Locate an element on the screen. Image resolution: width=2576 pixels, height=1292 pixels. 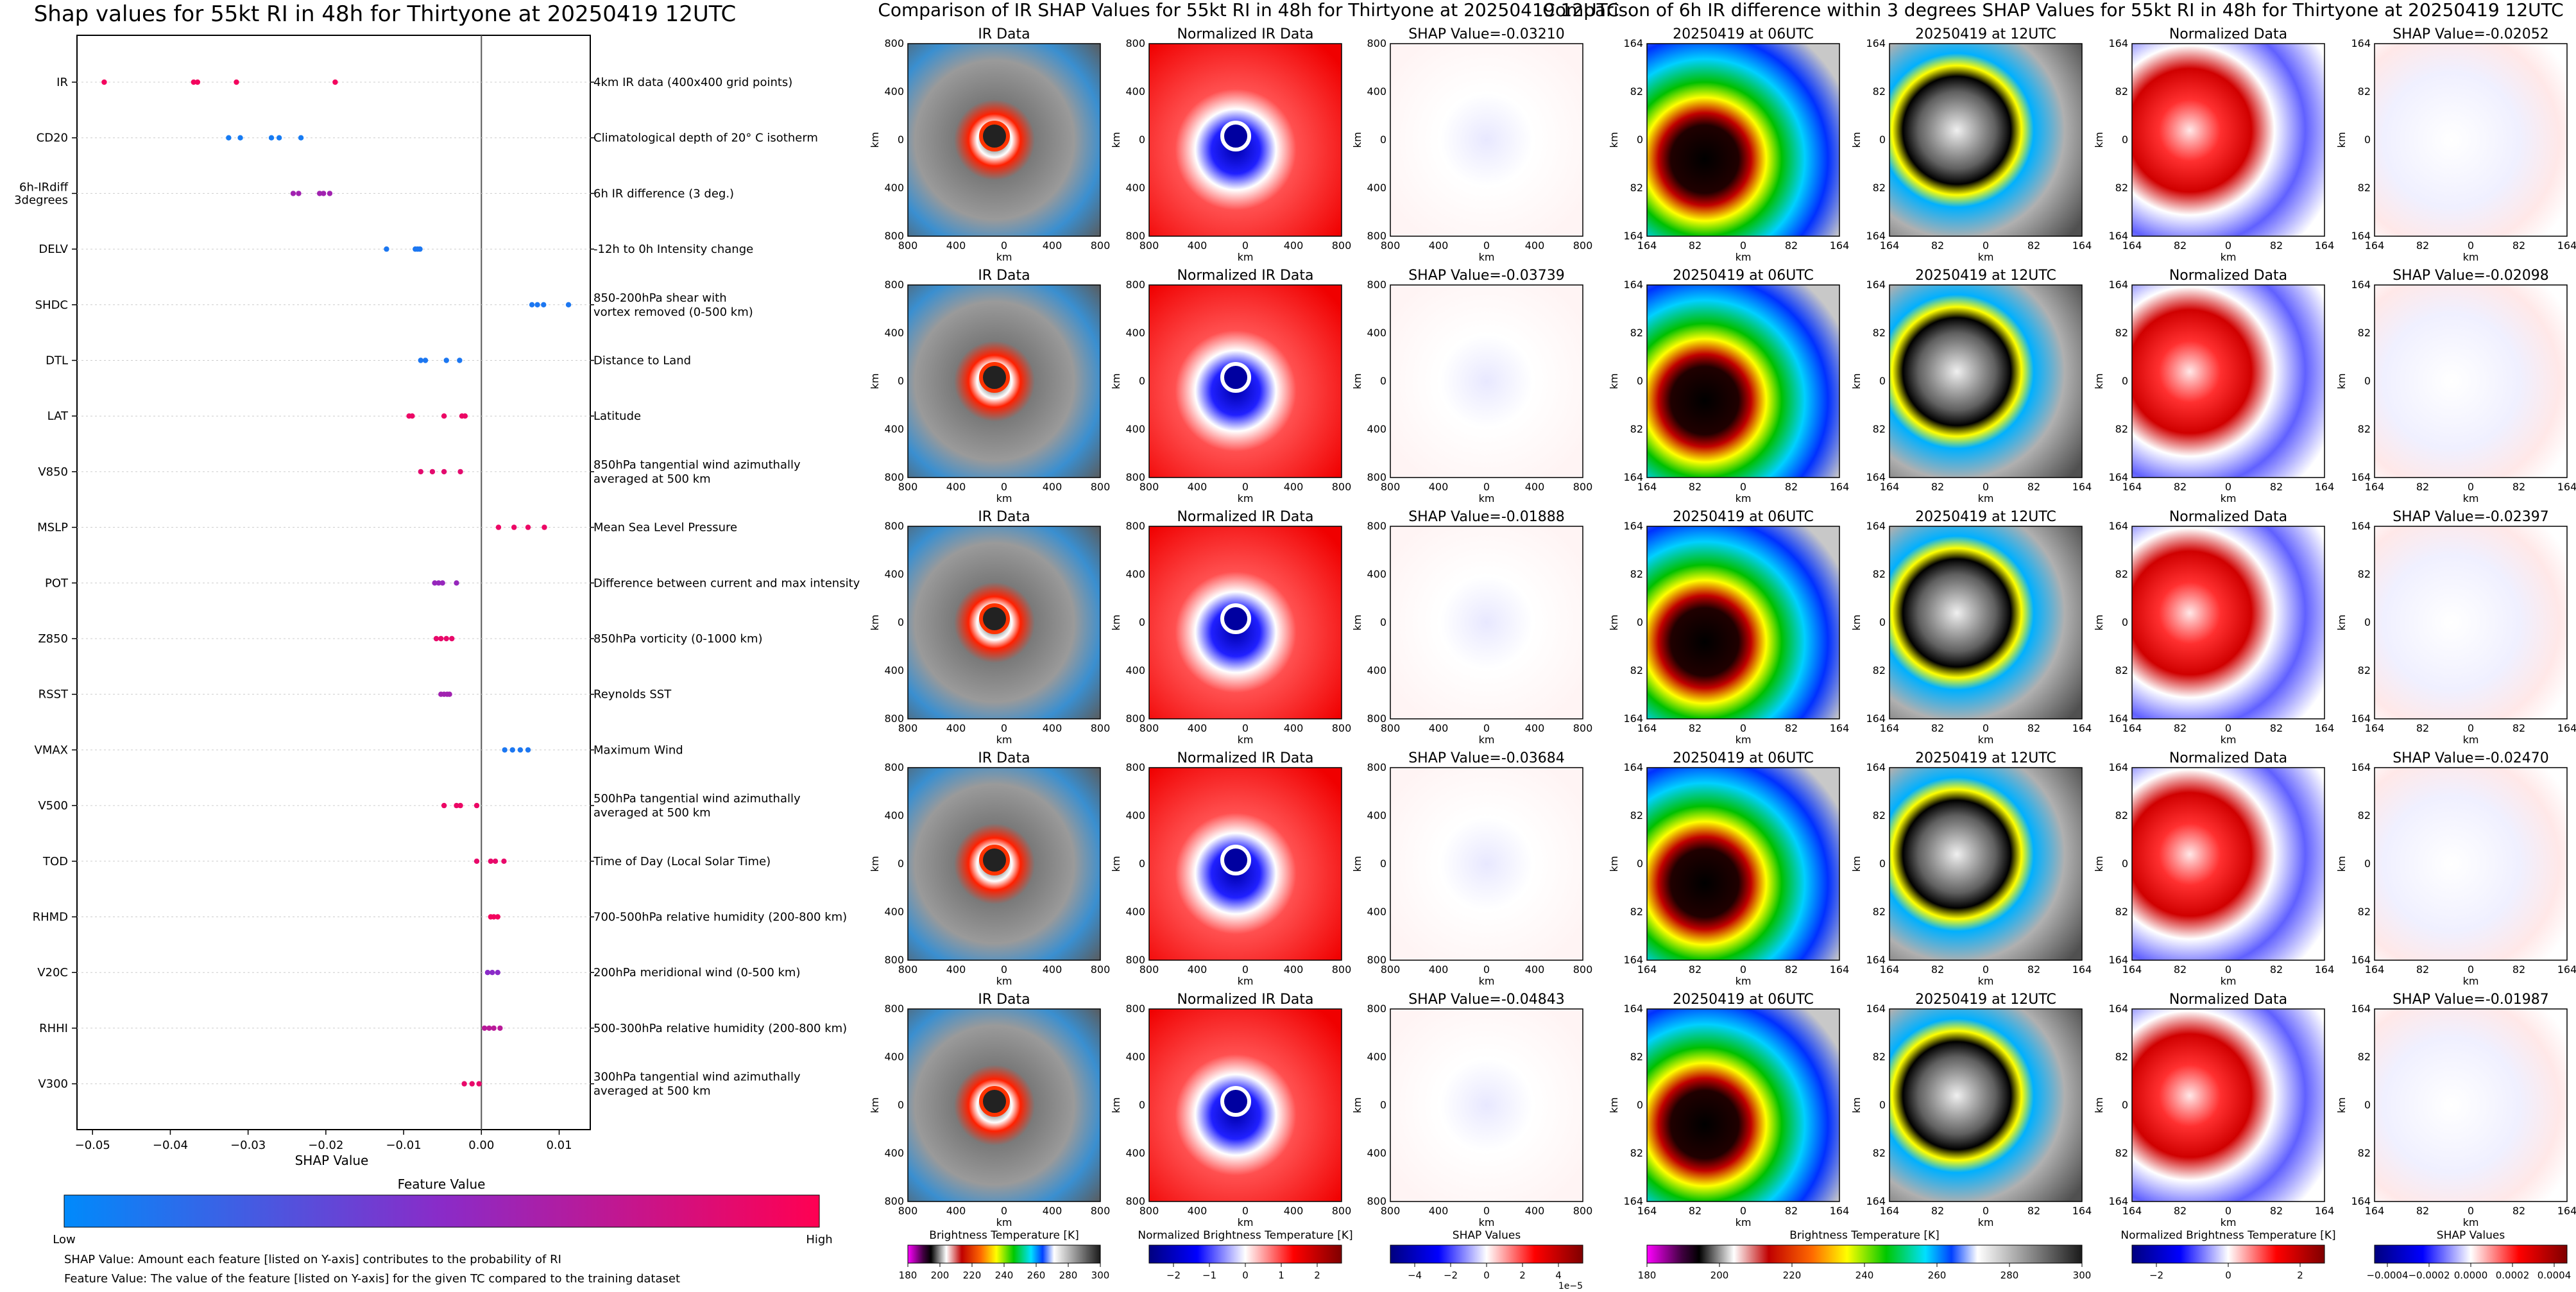
subplot-title: 20250419 at 12UTC is located at coordinates (1985, 758).